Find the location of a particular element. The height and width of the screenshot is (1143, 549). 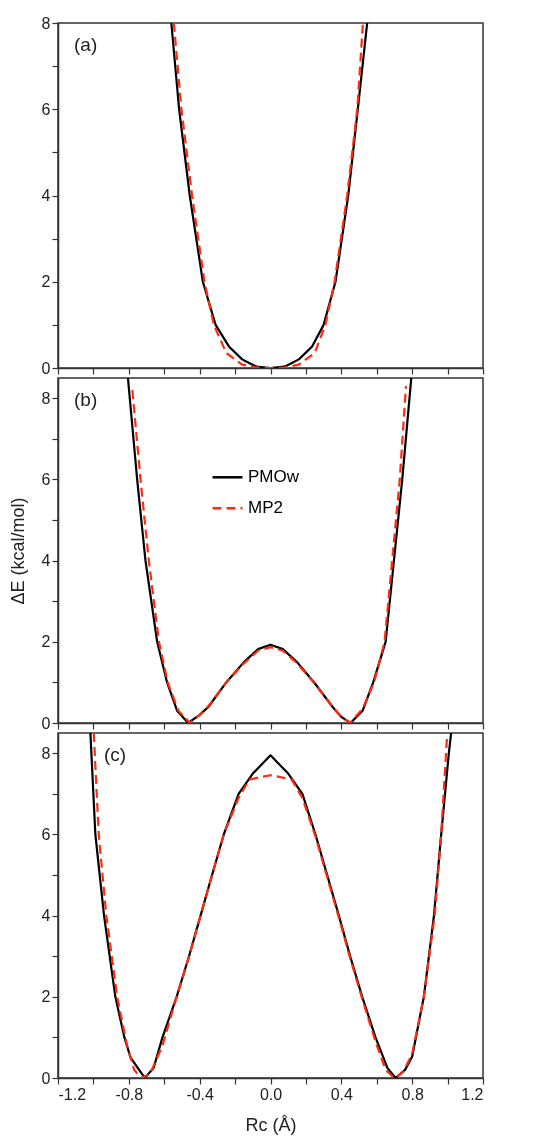

annotation: (c) is located at coordinates (115, 754).